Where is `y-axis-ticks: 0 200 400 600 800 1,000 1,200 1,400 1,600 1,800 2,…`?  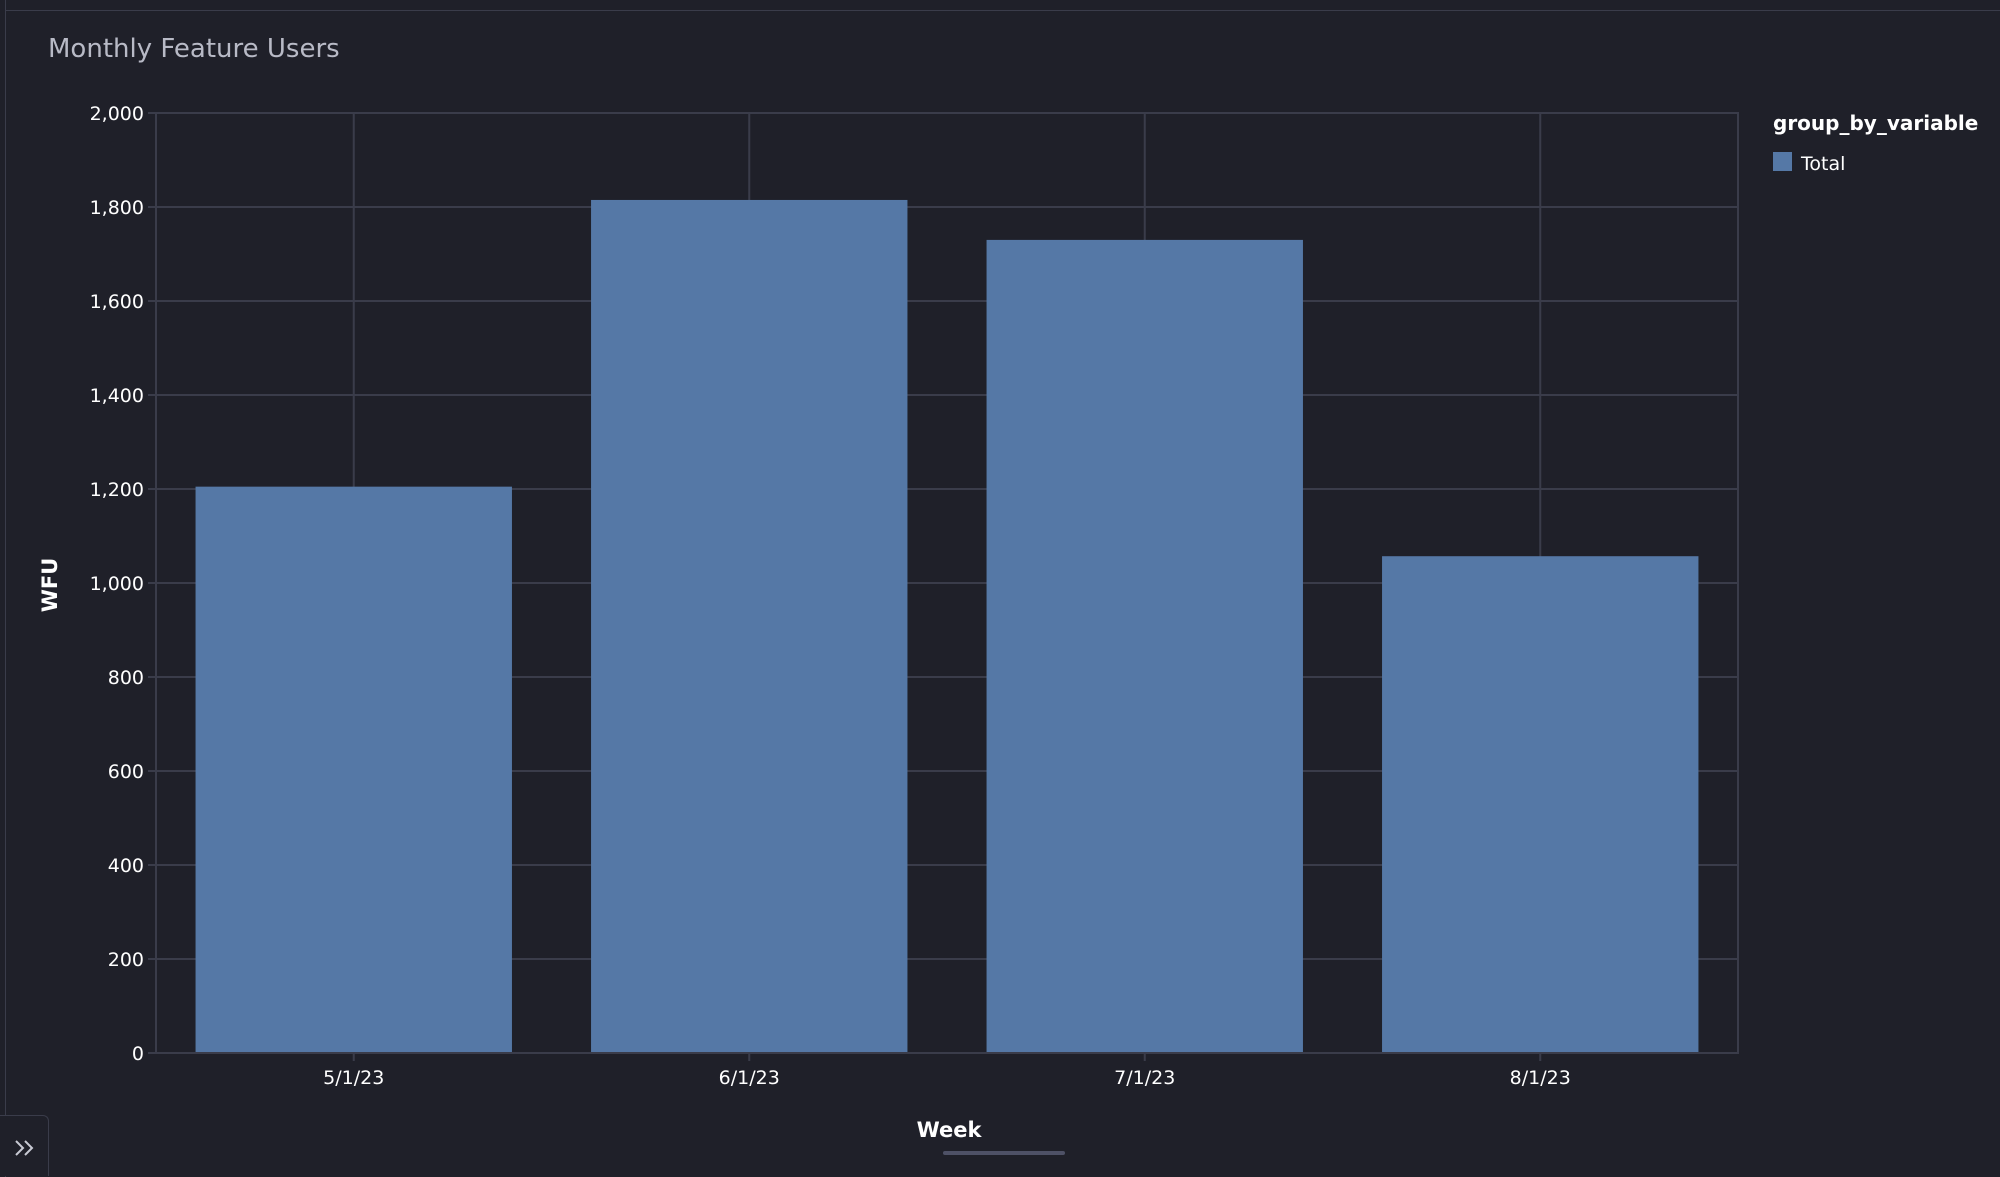
y-axis-ticks: 0 200 400 600 800 1,000 1,200 1,400 1,600 1,800 2,… is located at coordinates (123, 584).